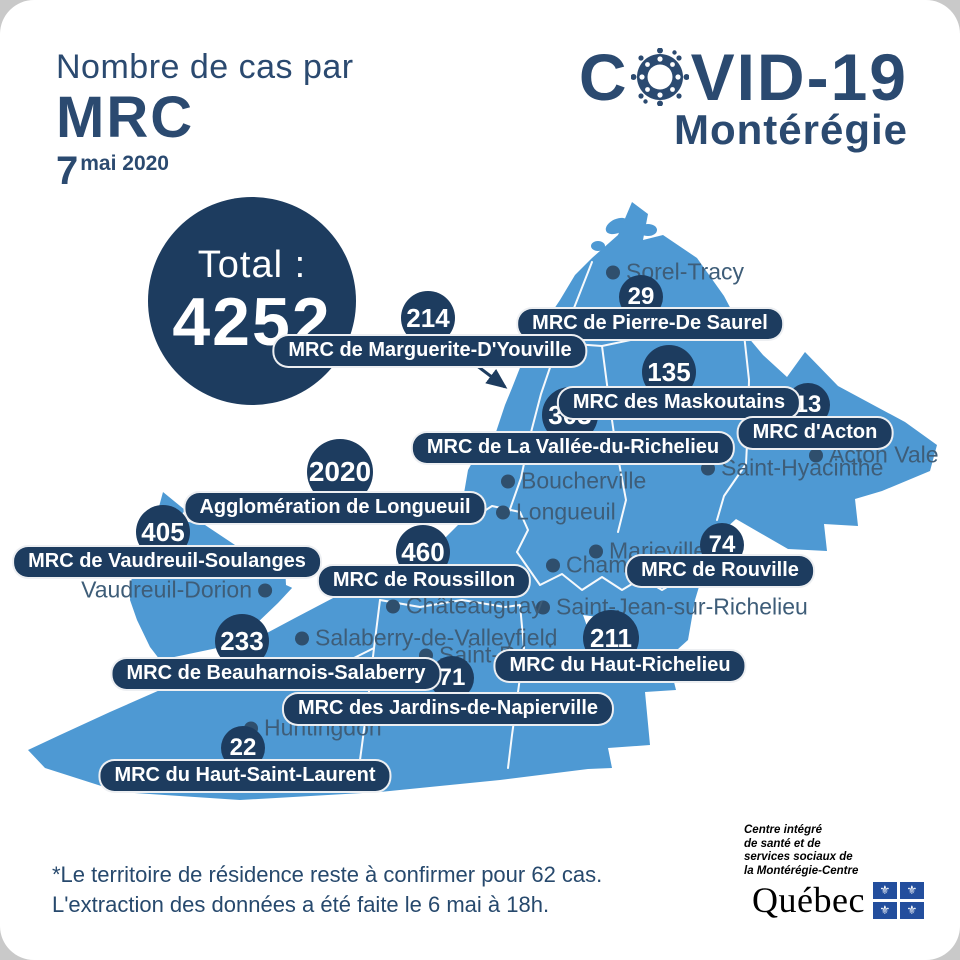 This screenshot has width=960, height=960. I want to click on total-circle: Total : 4252, so click(252, 301).